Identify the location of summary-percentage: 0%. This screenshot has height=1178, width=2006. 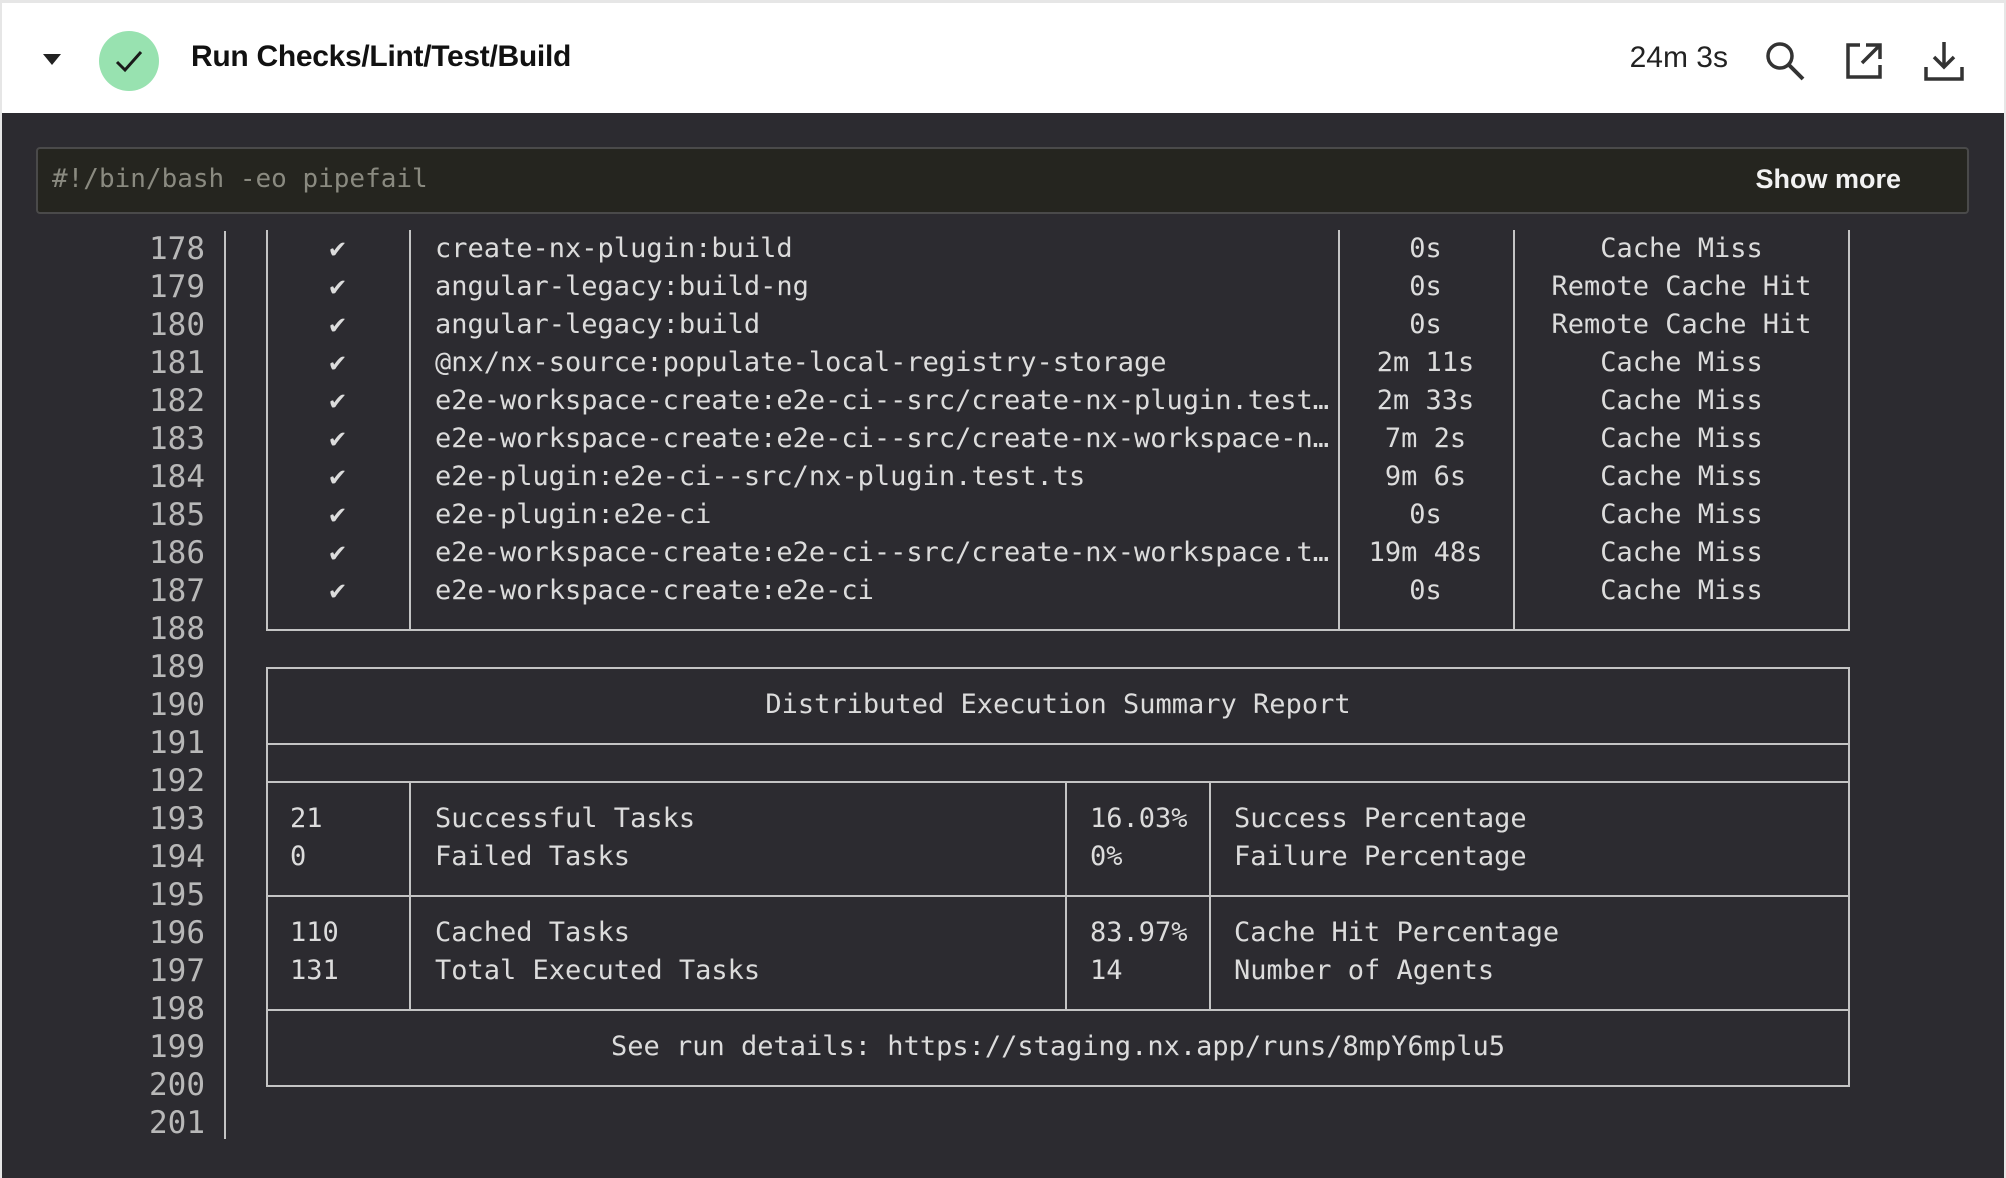
(1106, 856).